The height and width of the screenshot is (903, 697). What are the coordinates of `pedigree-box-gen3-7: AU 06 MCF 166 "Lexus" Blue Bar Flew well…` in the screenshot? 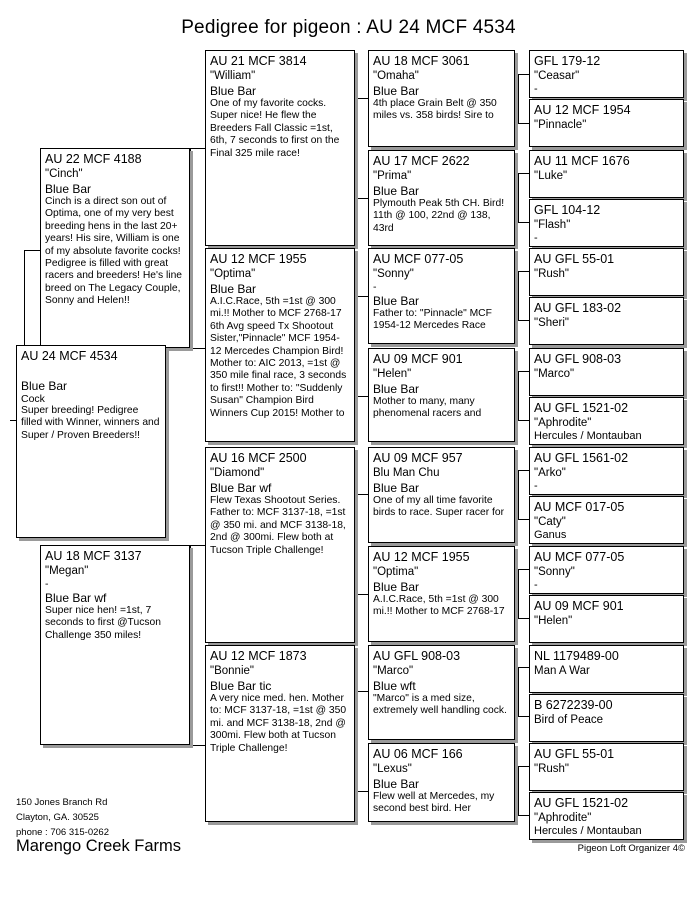 It's located at (441, 782).